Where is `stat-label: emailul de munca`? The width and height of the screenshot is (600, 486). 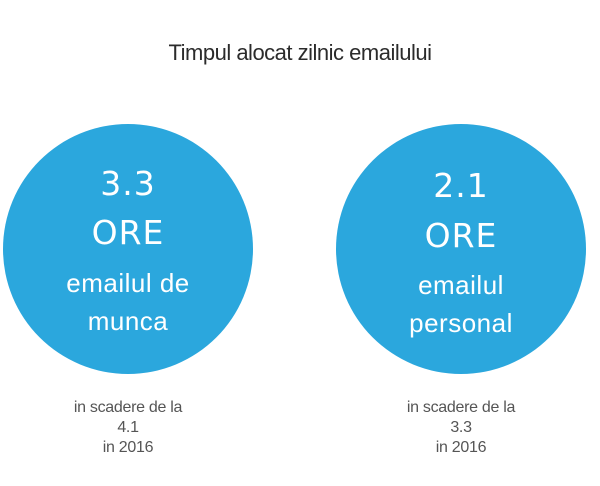
stat-label: emailul de munca is located at coordinates (128, 302).